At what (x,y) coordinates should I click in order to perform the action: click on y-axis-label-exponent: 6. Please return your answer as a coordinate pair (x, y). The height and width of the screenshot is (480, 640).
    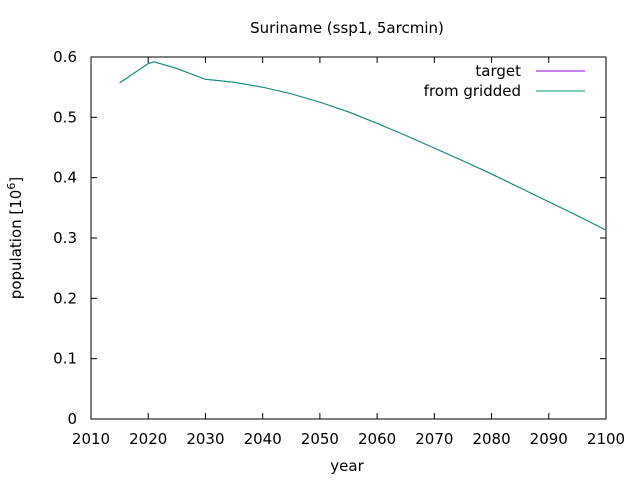
    Looking at the image, I should click on (11, 186).